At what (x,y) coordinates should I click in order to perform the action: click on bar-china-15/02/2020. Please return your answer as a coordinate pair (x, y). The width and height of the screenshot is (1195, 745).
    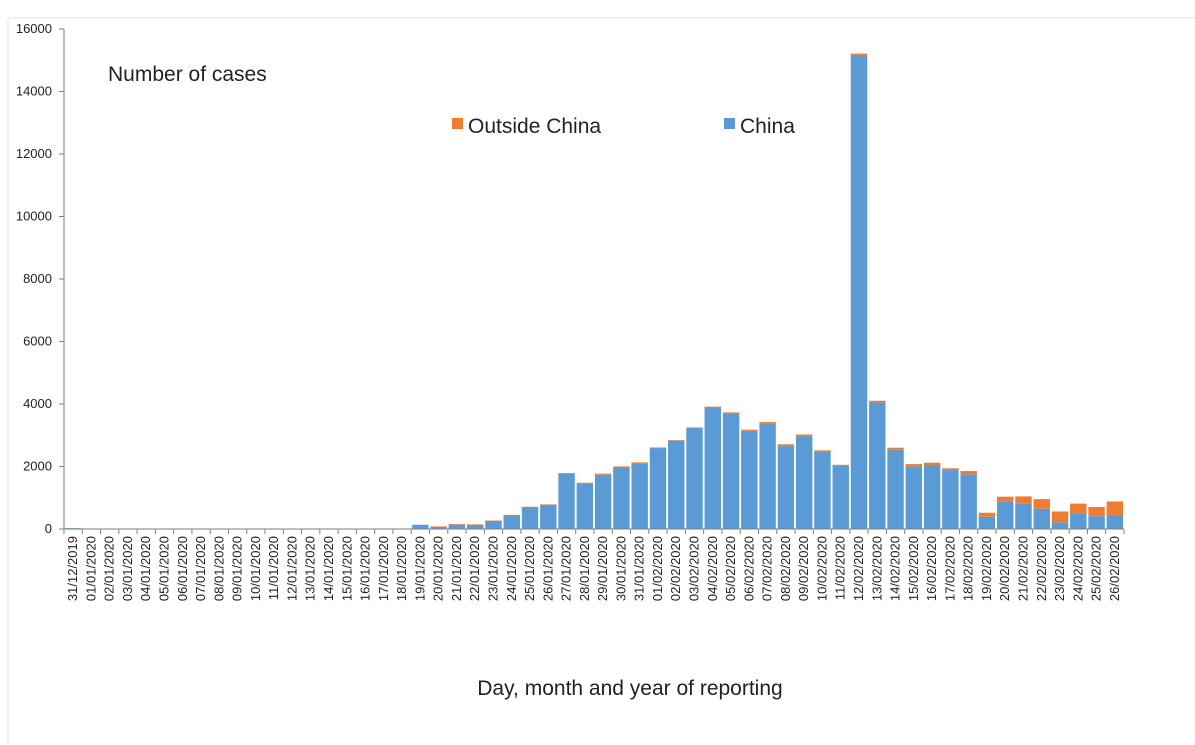
    Looking at the image, I should click on (914, 497).